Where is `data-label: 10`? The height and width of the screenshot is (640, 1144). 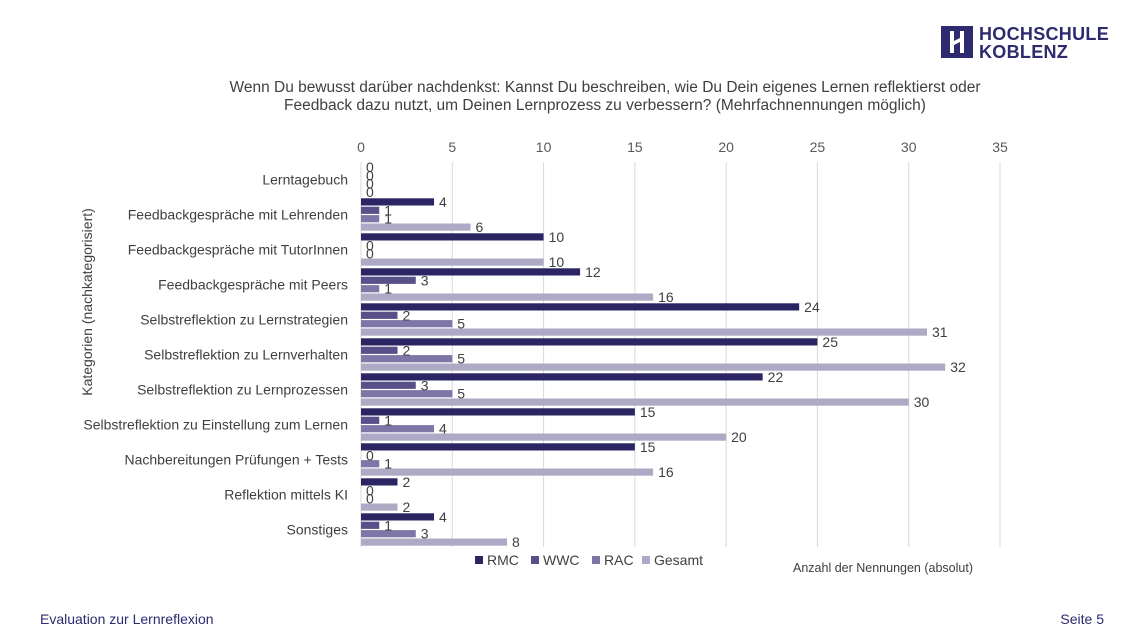 data-label: 10 is located at coordinates (557, 237).